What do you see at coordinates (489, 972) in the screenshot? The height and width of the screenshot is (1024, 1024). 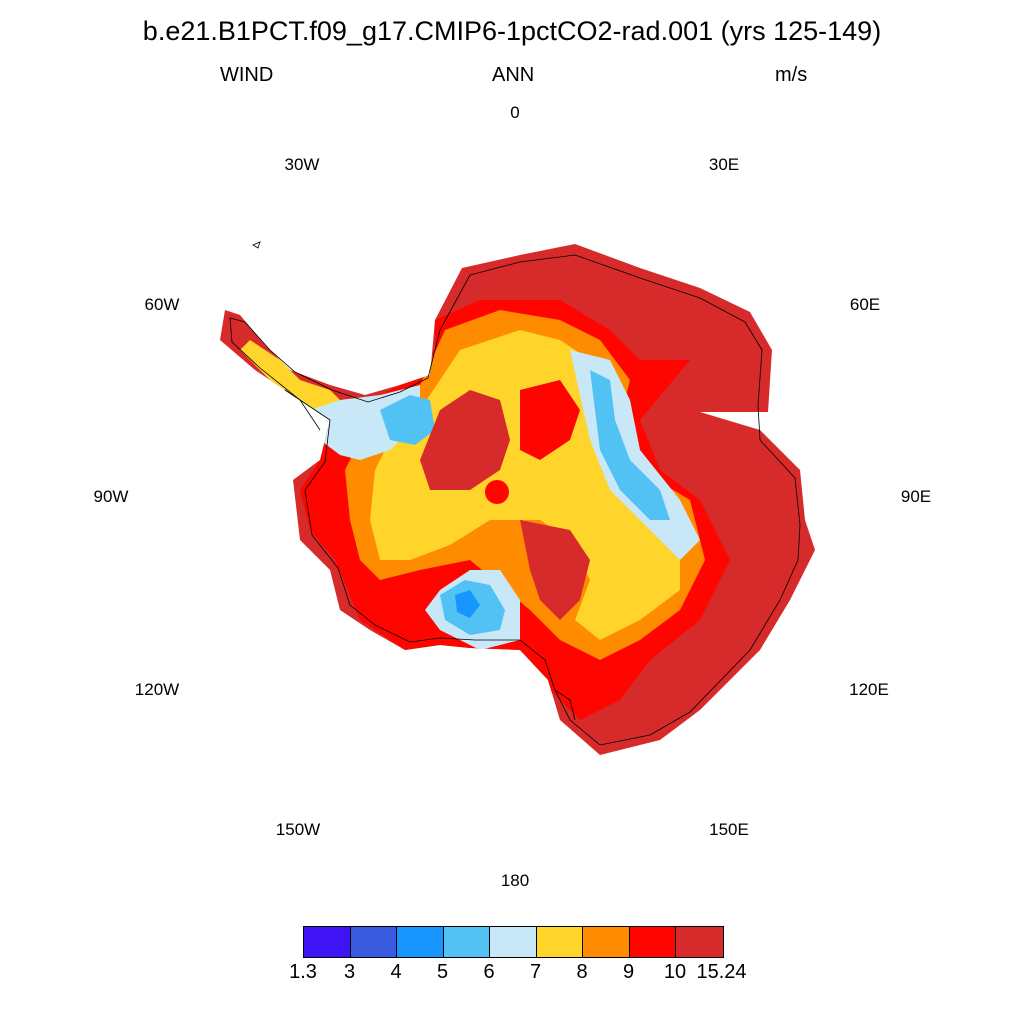 I see `colorbar-tick-label: 6` at bounding box center [489, 972].